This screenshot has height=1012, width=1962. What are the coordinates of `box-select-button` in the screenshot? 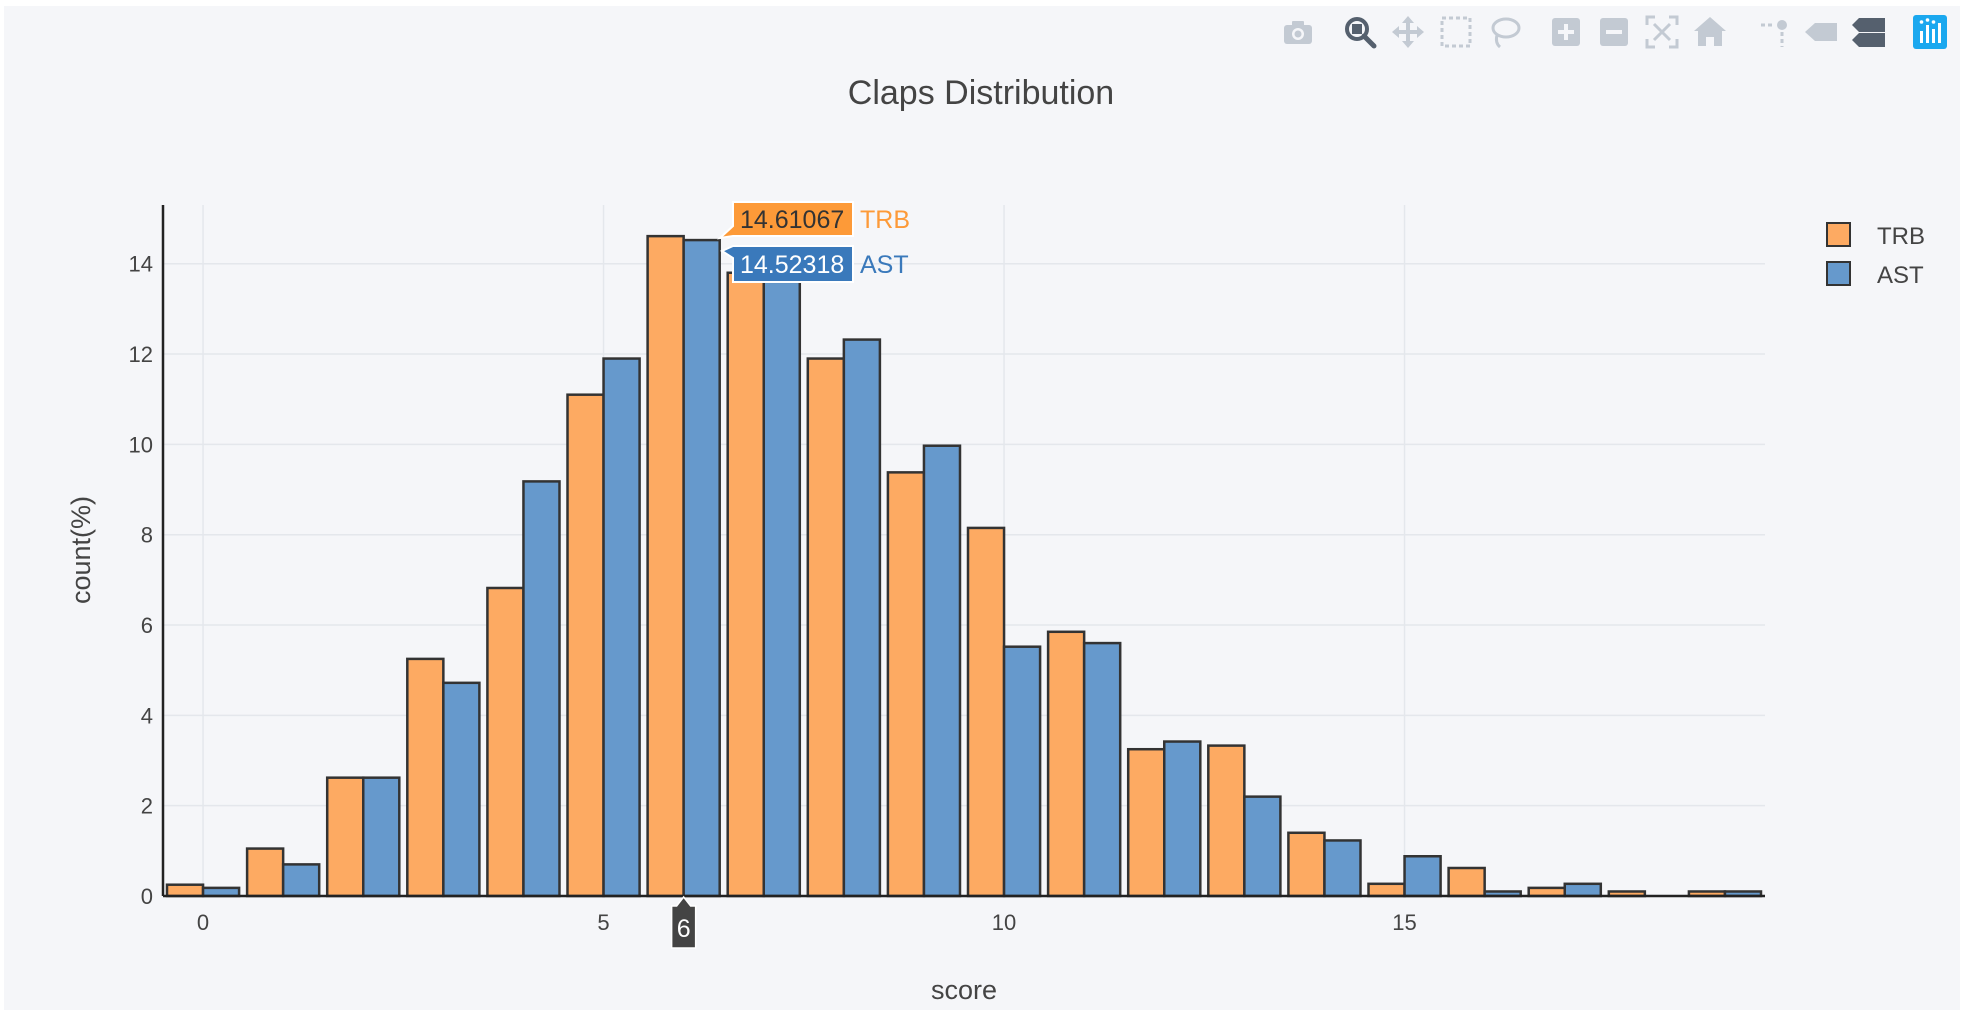 It's located at (1456, 32).